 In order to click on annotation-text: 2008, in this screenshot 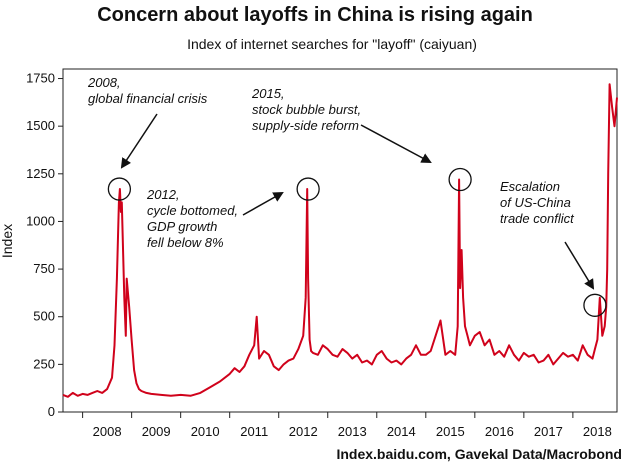, I will do `click(104, 82)`.